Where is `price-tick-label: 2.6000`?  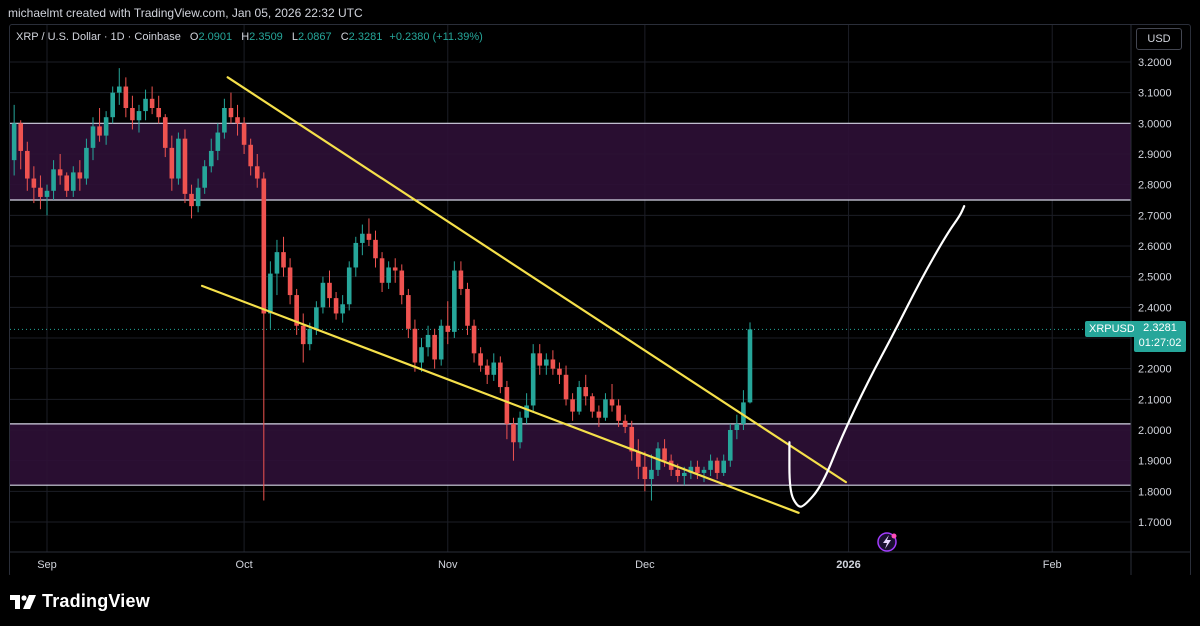
price-tick-label: 2.6000 is located at coordinates (1155, 247).